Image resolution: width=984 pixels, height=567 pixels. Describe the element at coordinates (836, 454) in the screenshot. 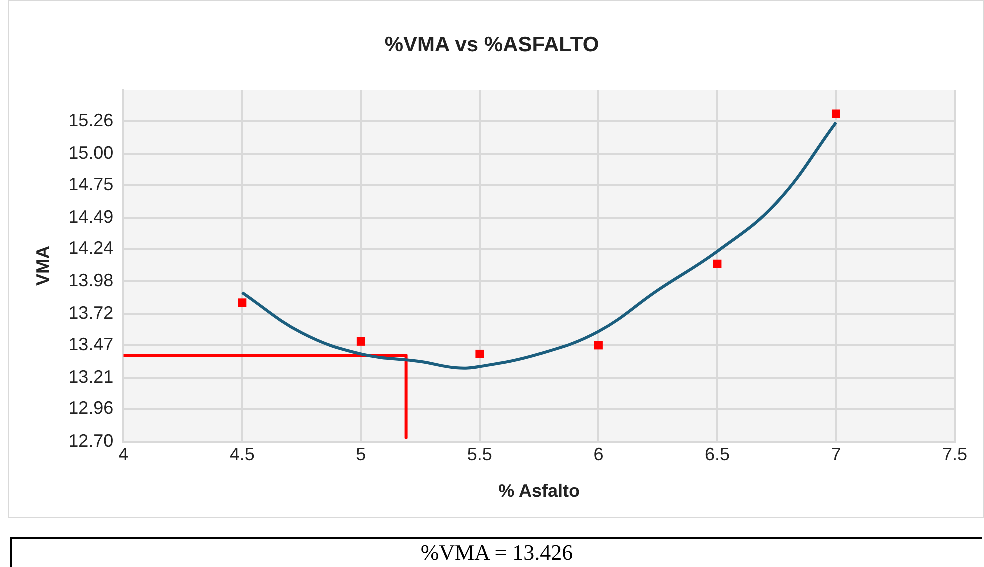

I see `x-tick-label: 7` at that location.